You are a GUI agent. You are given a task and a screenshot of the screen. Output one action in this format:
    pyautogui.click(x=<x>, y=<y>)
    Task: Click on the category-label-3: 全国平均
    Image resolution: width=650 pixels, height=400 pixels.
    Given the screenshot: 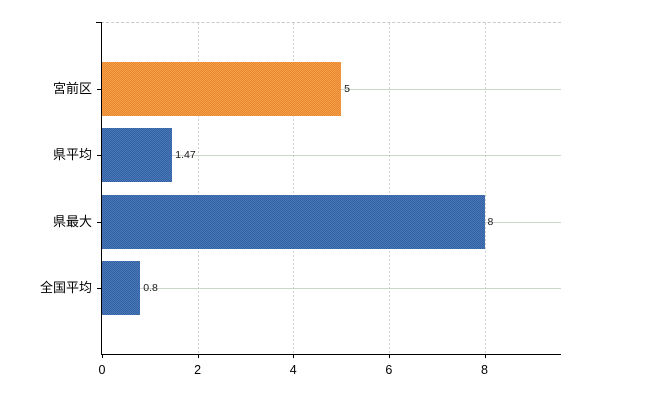 What is the action you would take?
    pyautogui.click(x=65, y=287)
    